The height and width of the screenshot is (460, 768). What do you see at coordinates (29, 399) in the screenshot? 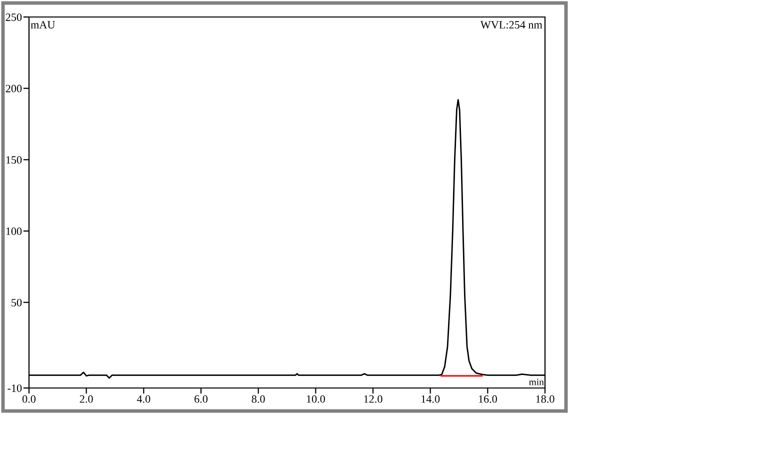
I see `x-tick-label: 0.0` at bounding box center [29, 399].